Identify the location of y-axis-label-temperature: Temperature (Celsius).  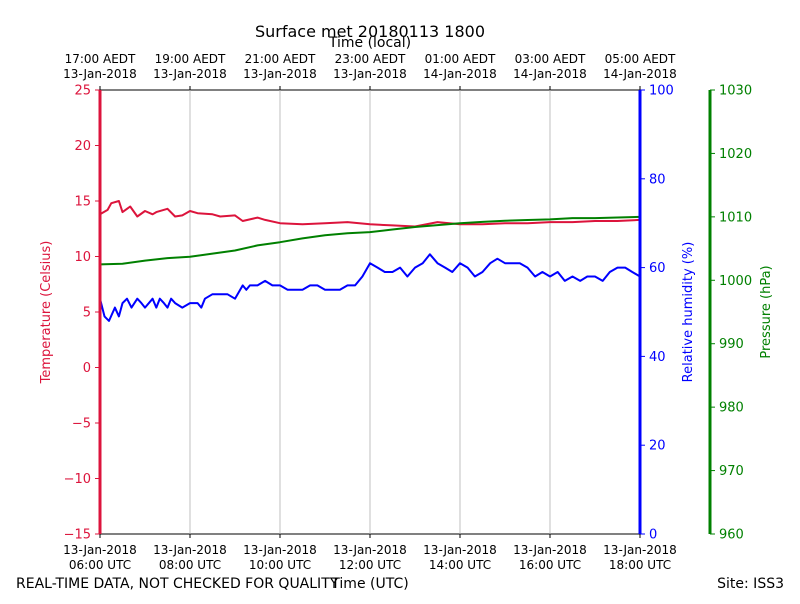
(46, 313).